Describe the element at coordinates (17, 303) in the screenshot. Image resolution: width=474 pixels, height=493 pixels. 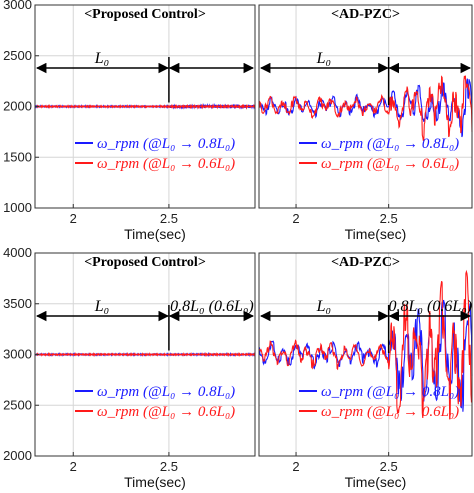
I see `y-tick-label: 3500` at that location.